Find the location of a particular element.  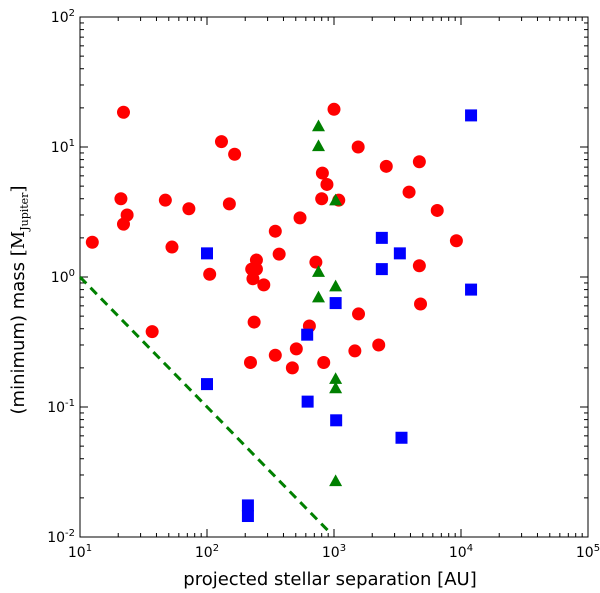

y-tick-label: 10⁻¹ is located at coordinates (61, 407).